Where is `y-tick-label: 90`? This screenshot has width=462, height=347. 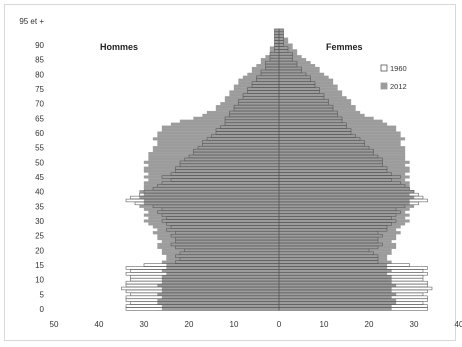
y-tick-label: 90 is located at coordinates (39, 45).